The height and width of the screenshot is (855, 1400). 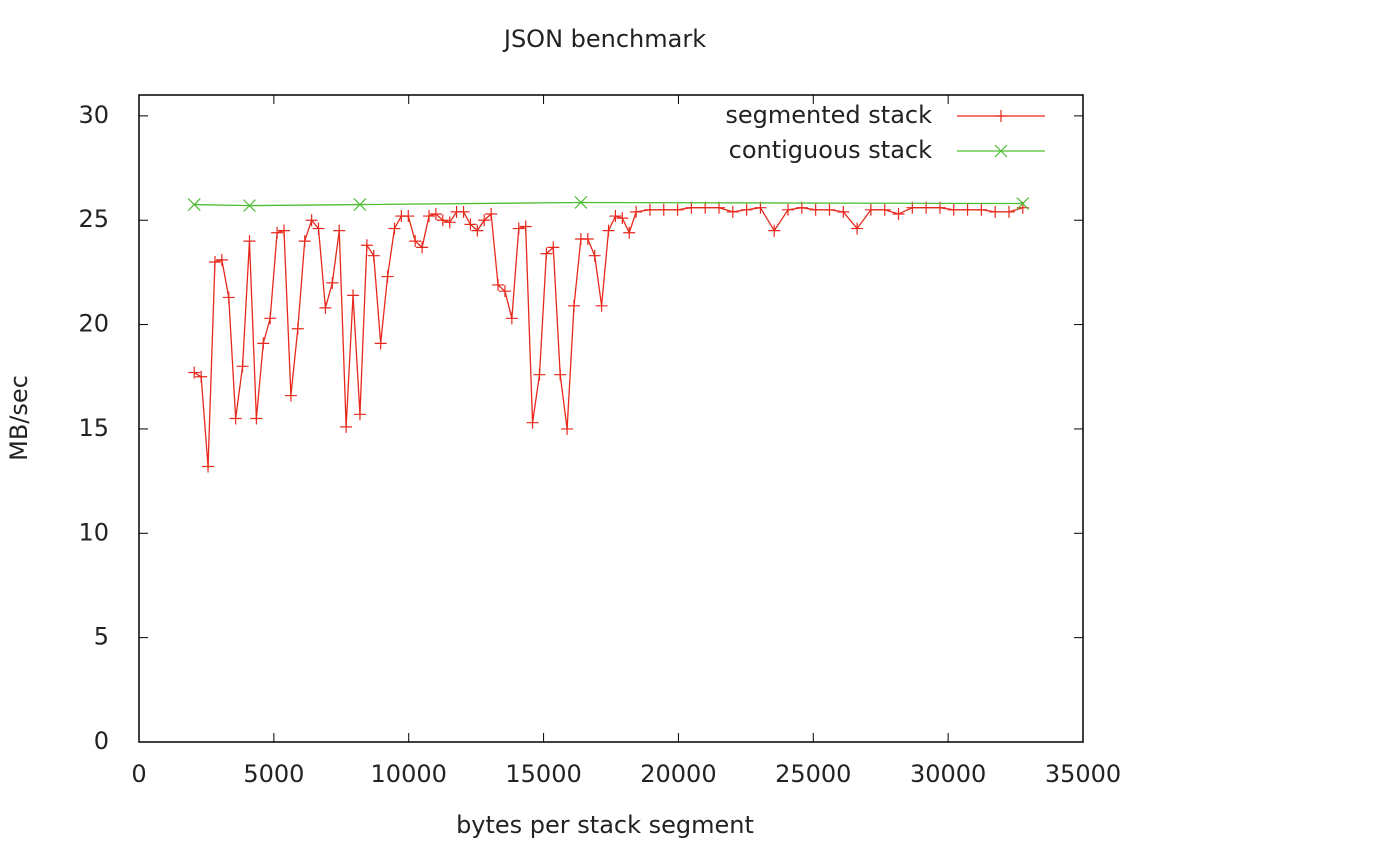 What do you see at coordinates (93, 532) in the screenshot?
I see `y-tick-label: 10` at bounding box center [93, 532].